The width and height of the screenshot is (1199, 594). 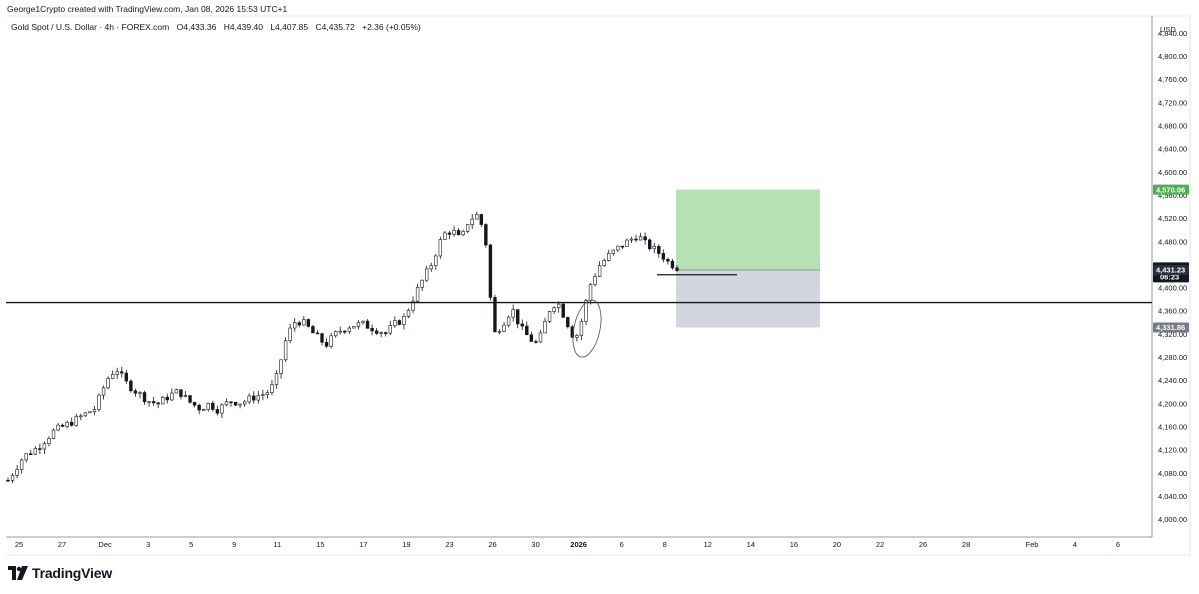 I want to click on stop-price-tag-bg, so click(x=1171, y=327).